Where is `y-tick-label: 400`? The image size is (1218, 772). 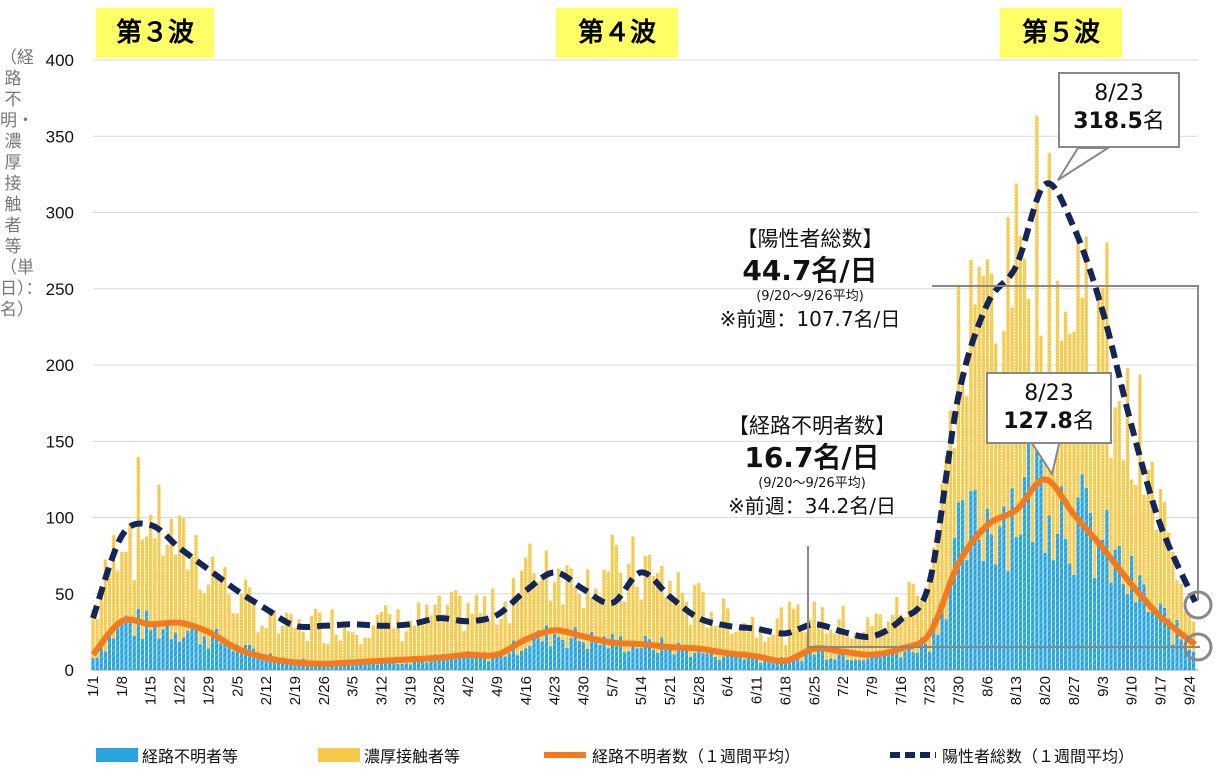 y-tick-label: 400 is located at coordinates (60, 60).